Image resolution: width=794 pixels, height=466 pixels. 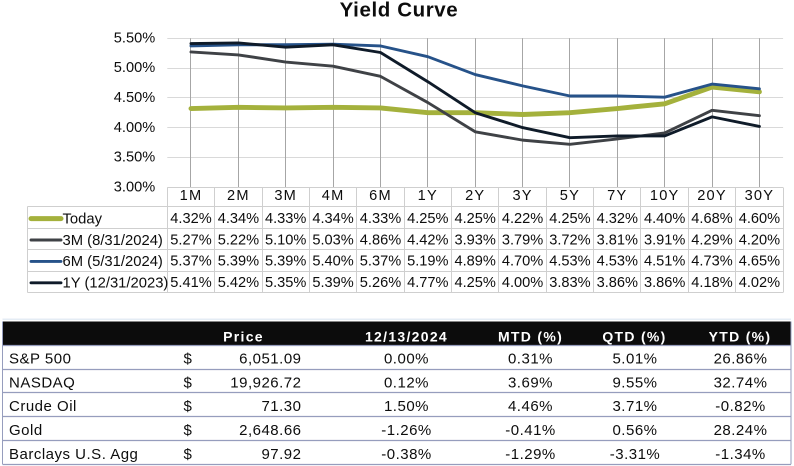 What do you see at coordinates (406, 359) in the screenshot?
I see `svg-text: 0.00%` at bounding box center [406, 359].